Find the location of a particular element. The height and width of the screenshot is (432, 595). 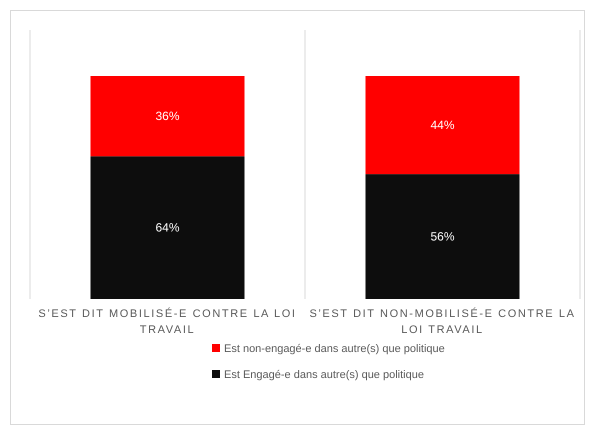

data-label: 56% is located at coordinates (442, 237).